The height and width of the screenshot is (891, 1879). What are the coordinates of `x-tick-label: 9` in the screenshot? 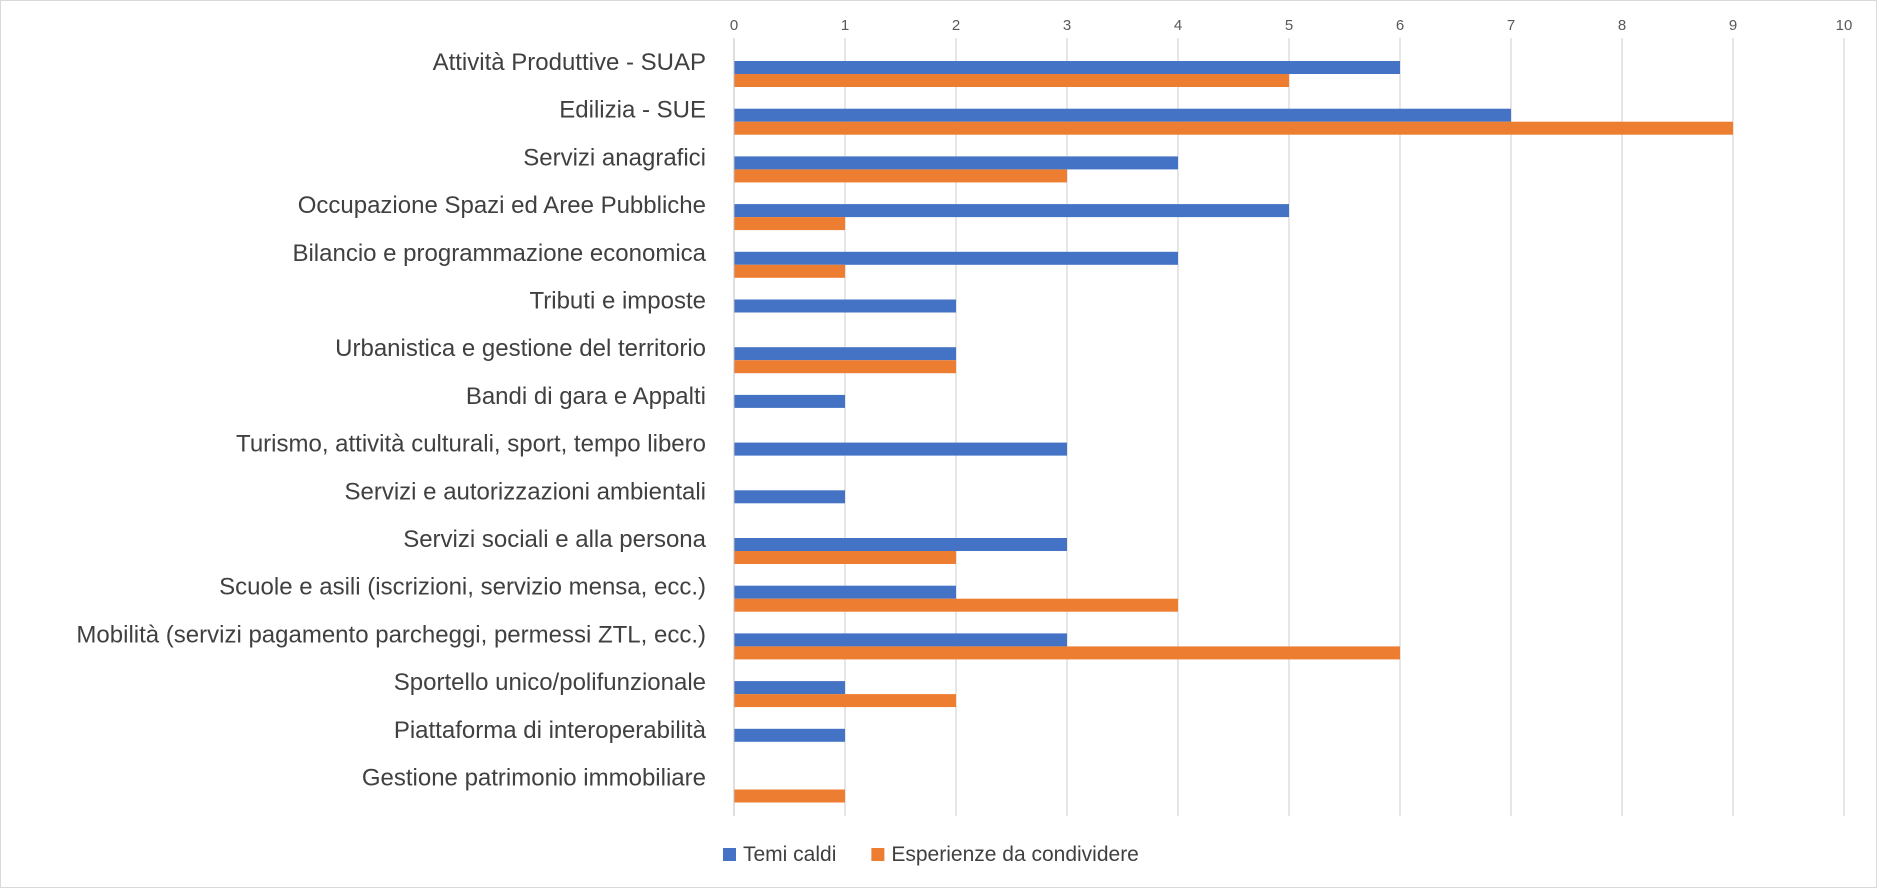 It's located at (1733, 25).